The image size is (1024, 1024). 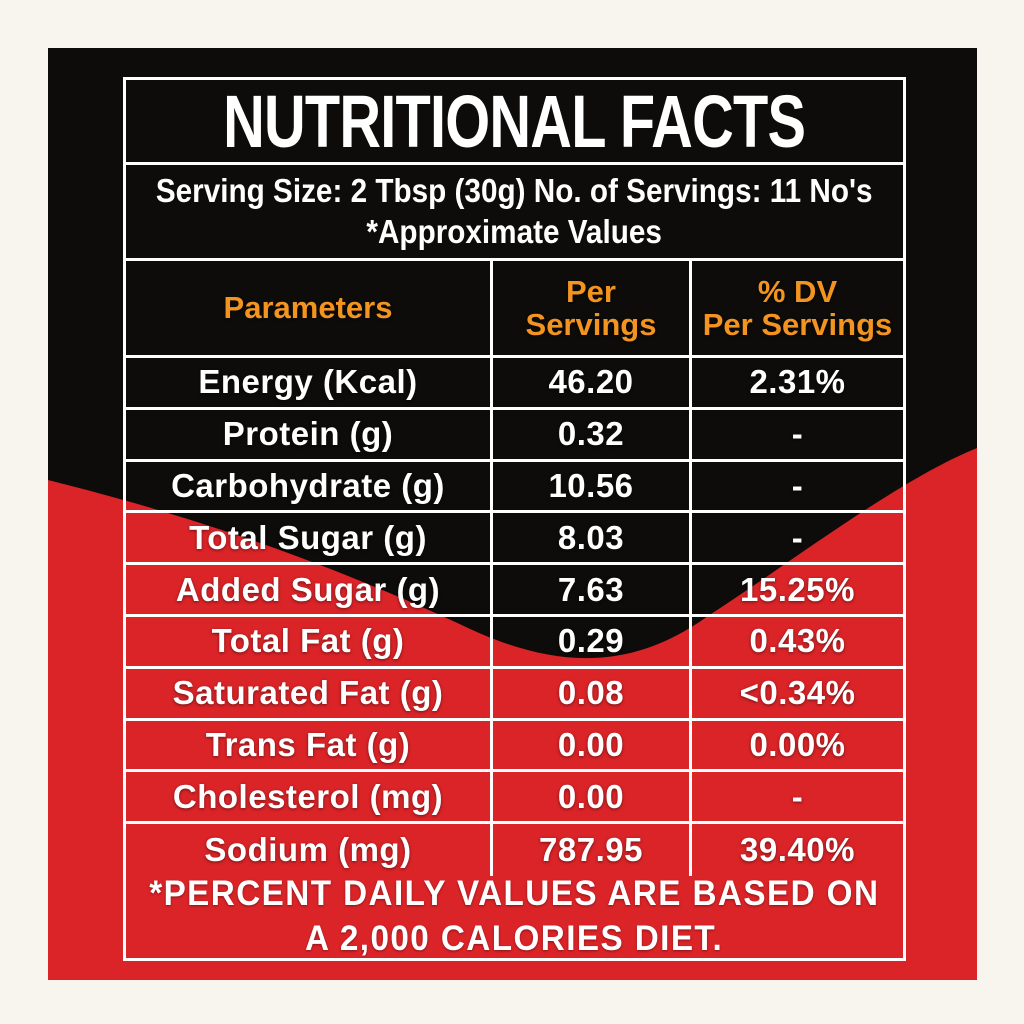 What do you see at coordinates (308, 796) in the screenshot?
I see `parameter-cell: Cholesterol (mg)` at bounding box center [308, 796].